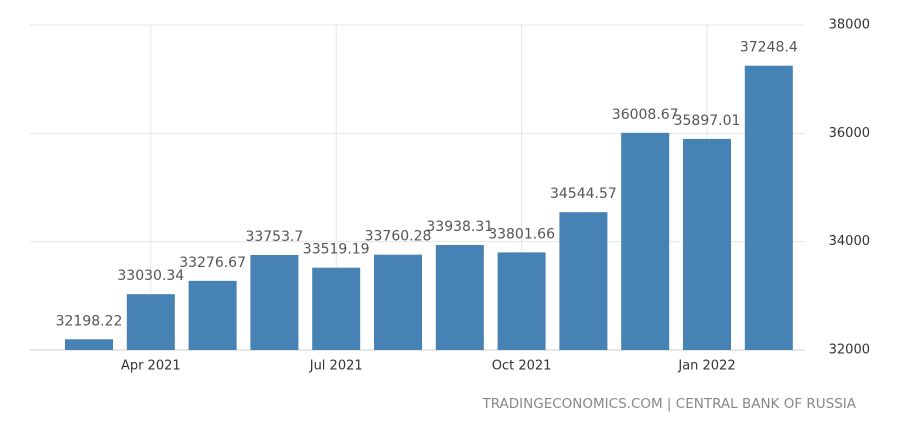 The image size is (912, 429). What do you see at coordinates (459, 227) in the screenshot?
I see `value-label: 33938.31` at bounding box center [459, 227].